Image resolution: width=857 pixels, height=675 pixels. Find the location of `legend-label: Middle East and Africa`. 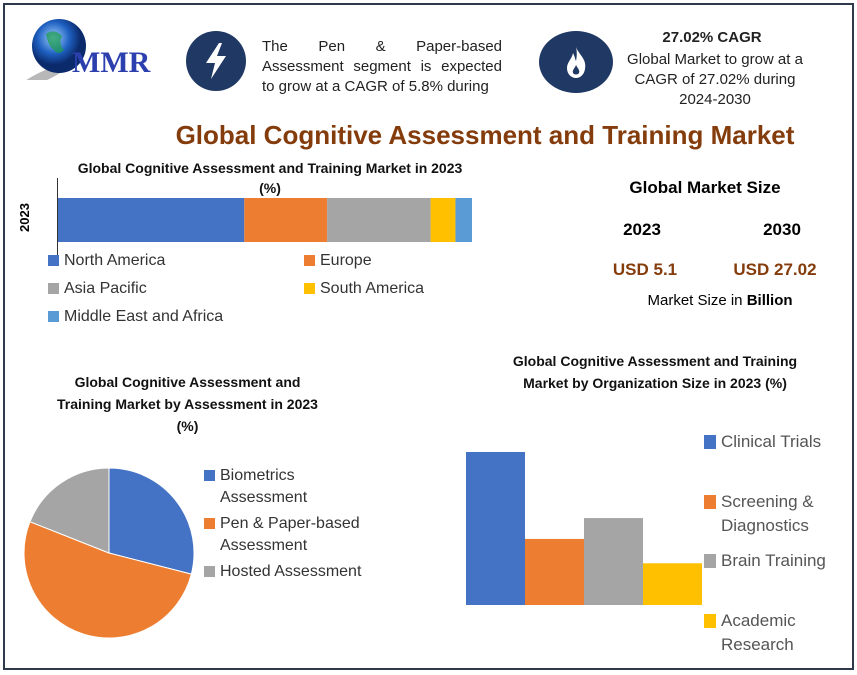

legend-label: Middle East and Africa is located at coordinates (144, 316).